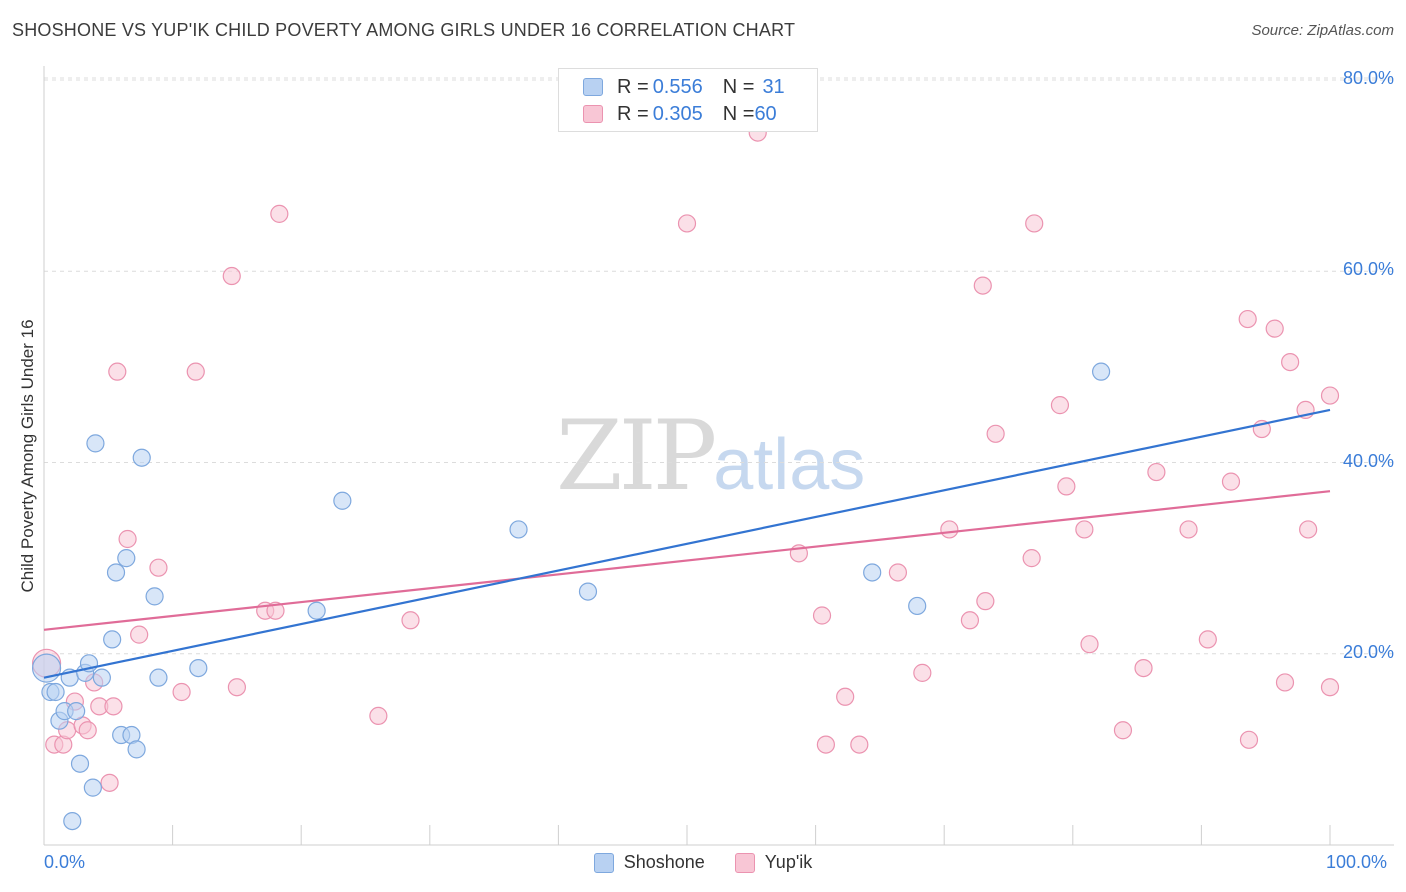  Describe the element at coordinates (603, 862) in the screenshot. I see `shoshone-legend-swatch` at that location.